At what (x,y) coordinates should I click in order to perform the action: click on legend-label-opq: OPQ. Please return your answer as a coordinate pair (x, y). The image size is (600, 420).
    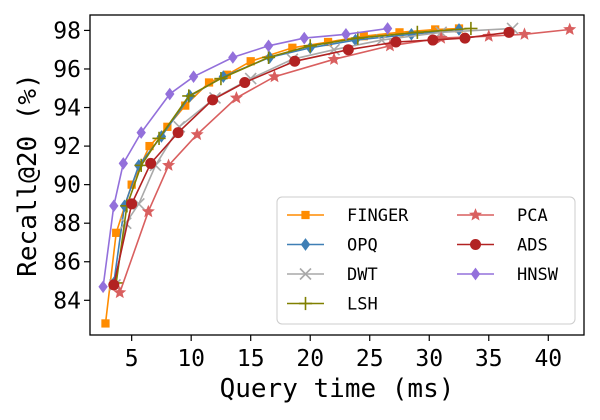
    Looking at the image, I should click on (362, 246).